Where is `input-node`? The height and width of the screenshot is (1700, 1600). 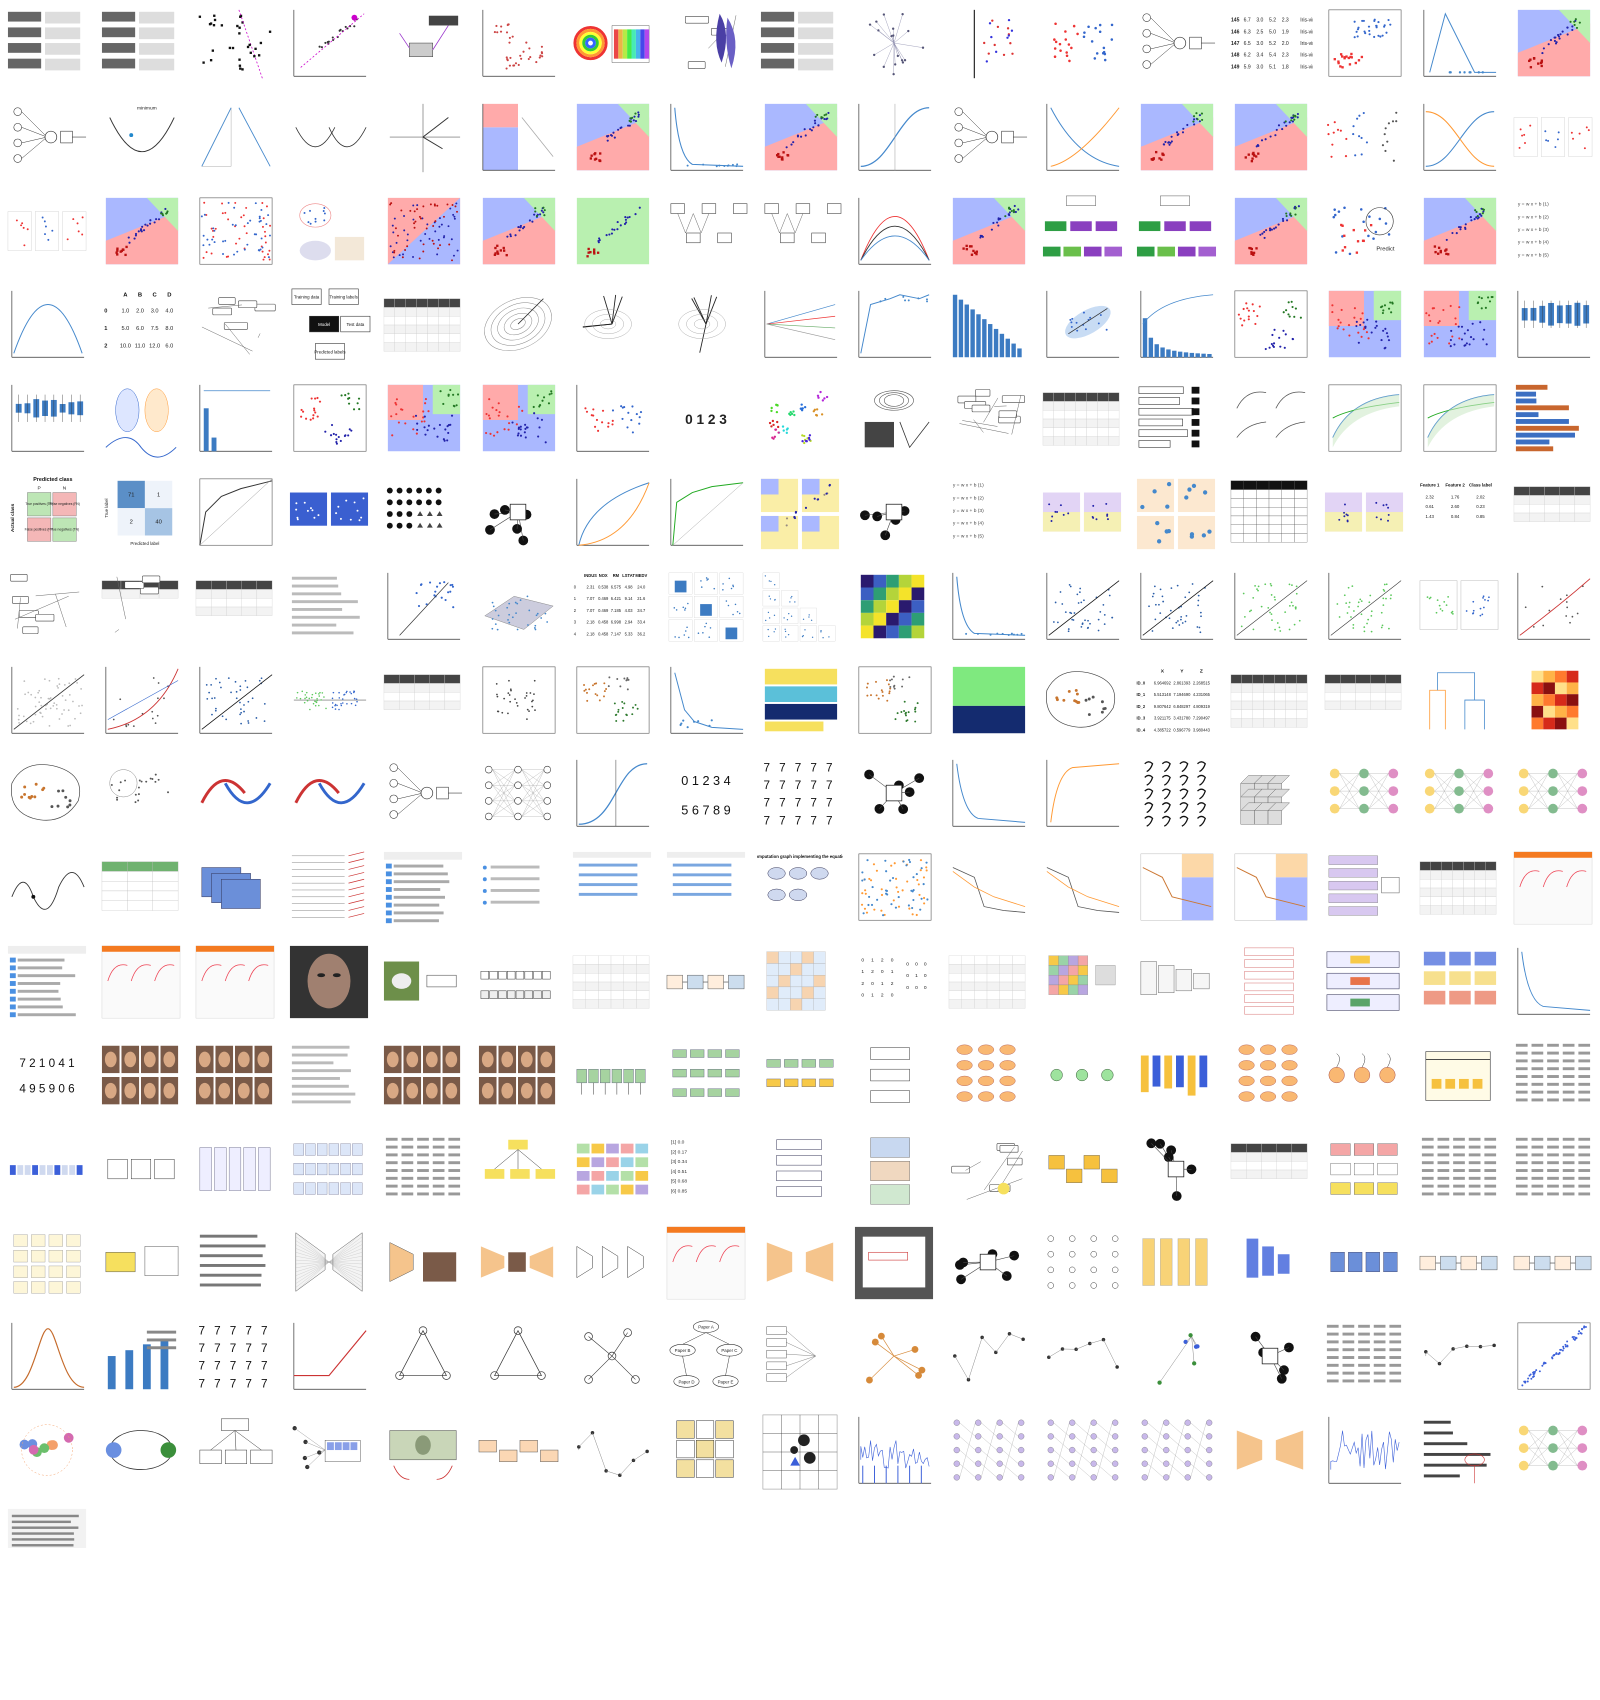 input-node is located at coordinates (1147, 65).